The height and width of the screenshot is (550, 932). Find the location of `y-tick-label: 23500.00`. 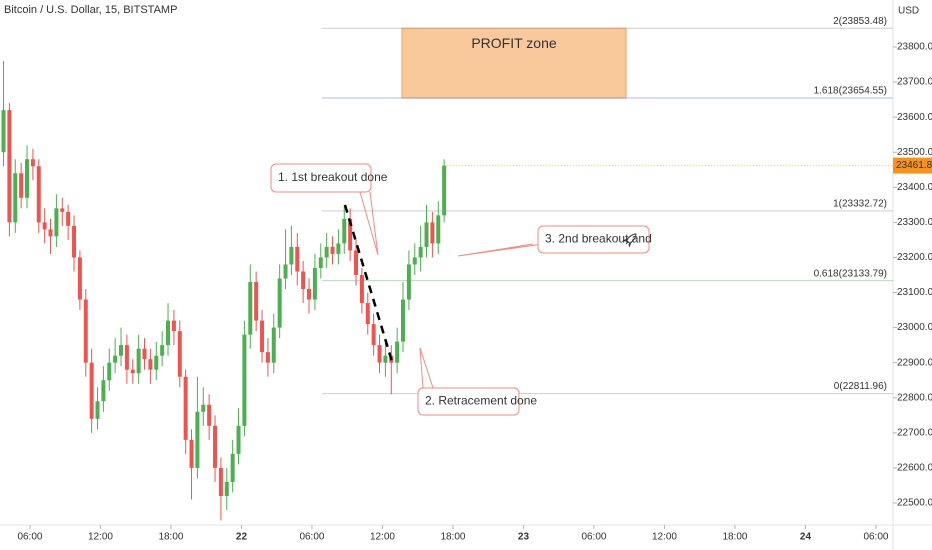

y-tick-label: 23500.00 is located at coordinates (914, 152).